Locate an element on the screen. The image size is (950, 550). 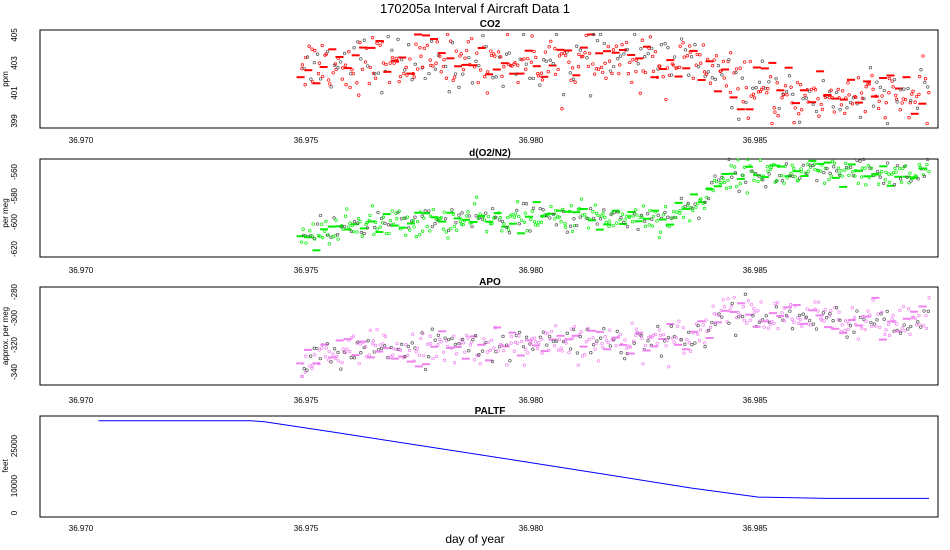
x-tick-apo-1: 36.970 is located at coordinates (81, 400).